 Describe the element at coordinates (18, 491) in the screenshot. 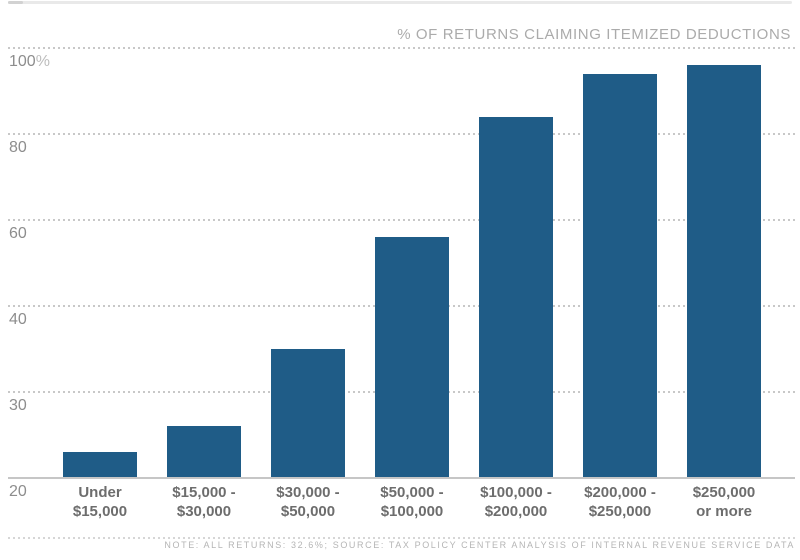

I see `y-axis-tick-label: 20` at that location.